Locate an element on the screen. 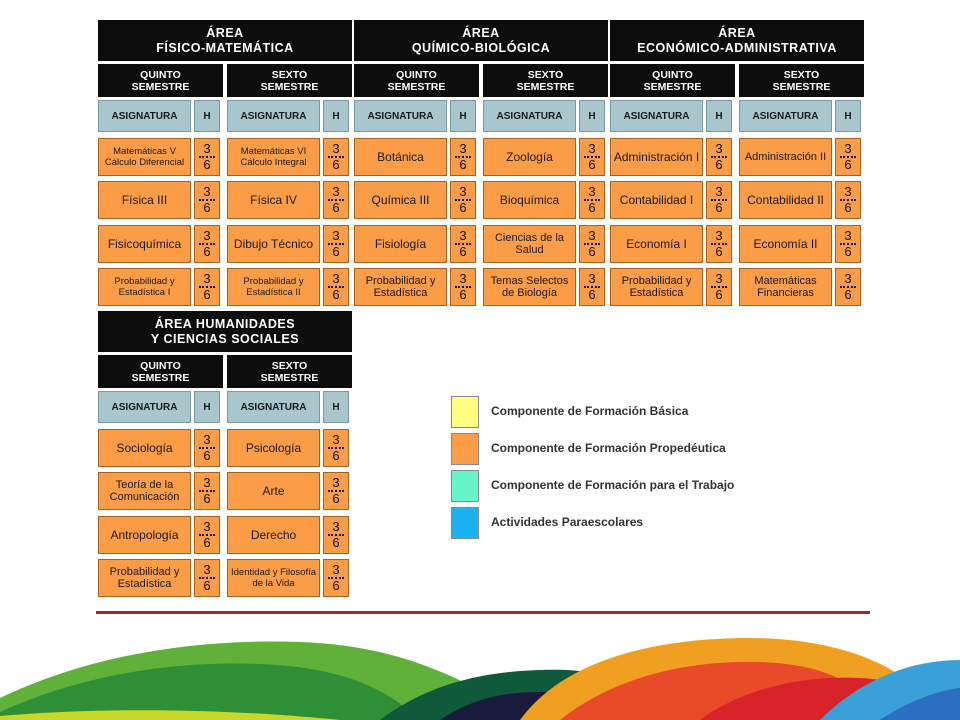 The width and height of the screenshot is (960, 720). subject-cell: Matemáticas VI Cálculo Integral is located at coordinates (273, 157).